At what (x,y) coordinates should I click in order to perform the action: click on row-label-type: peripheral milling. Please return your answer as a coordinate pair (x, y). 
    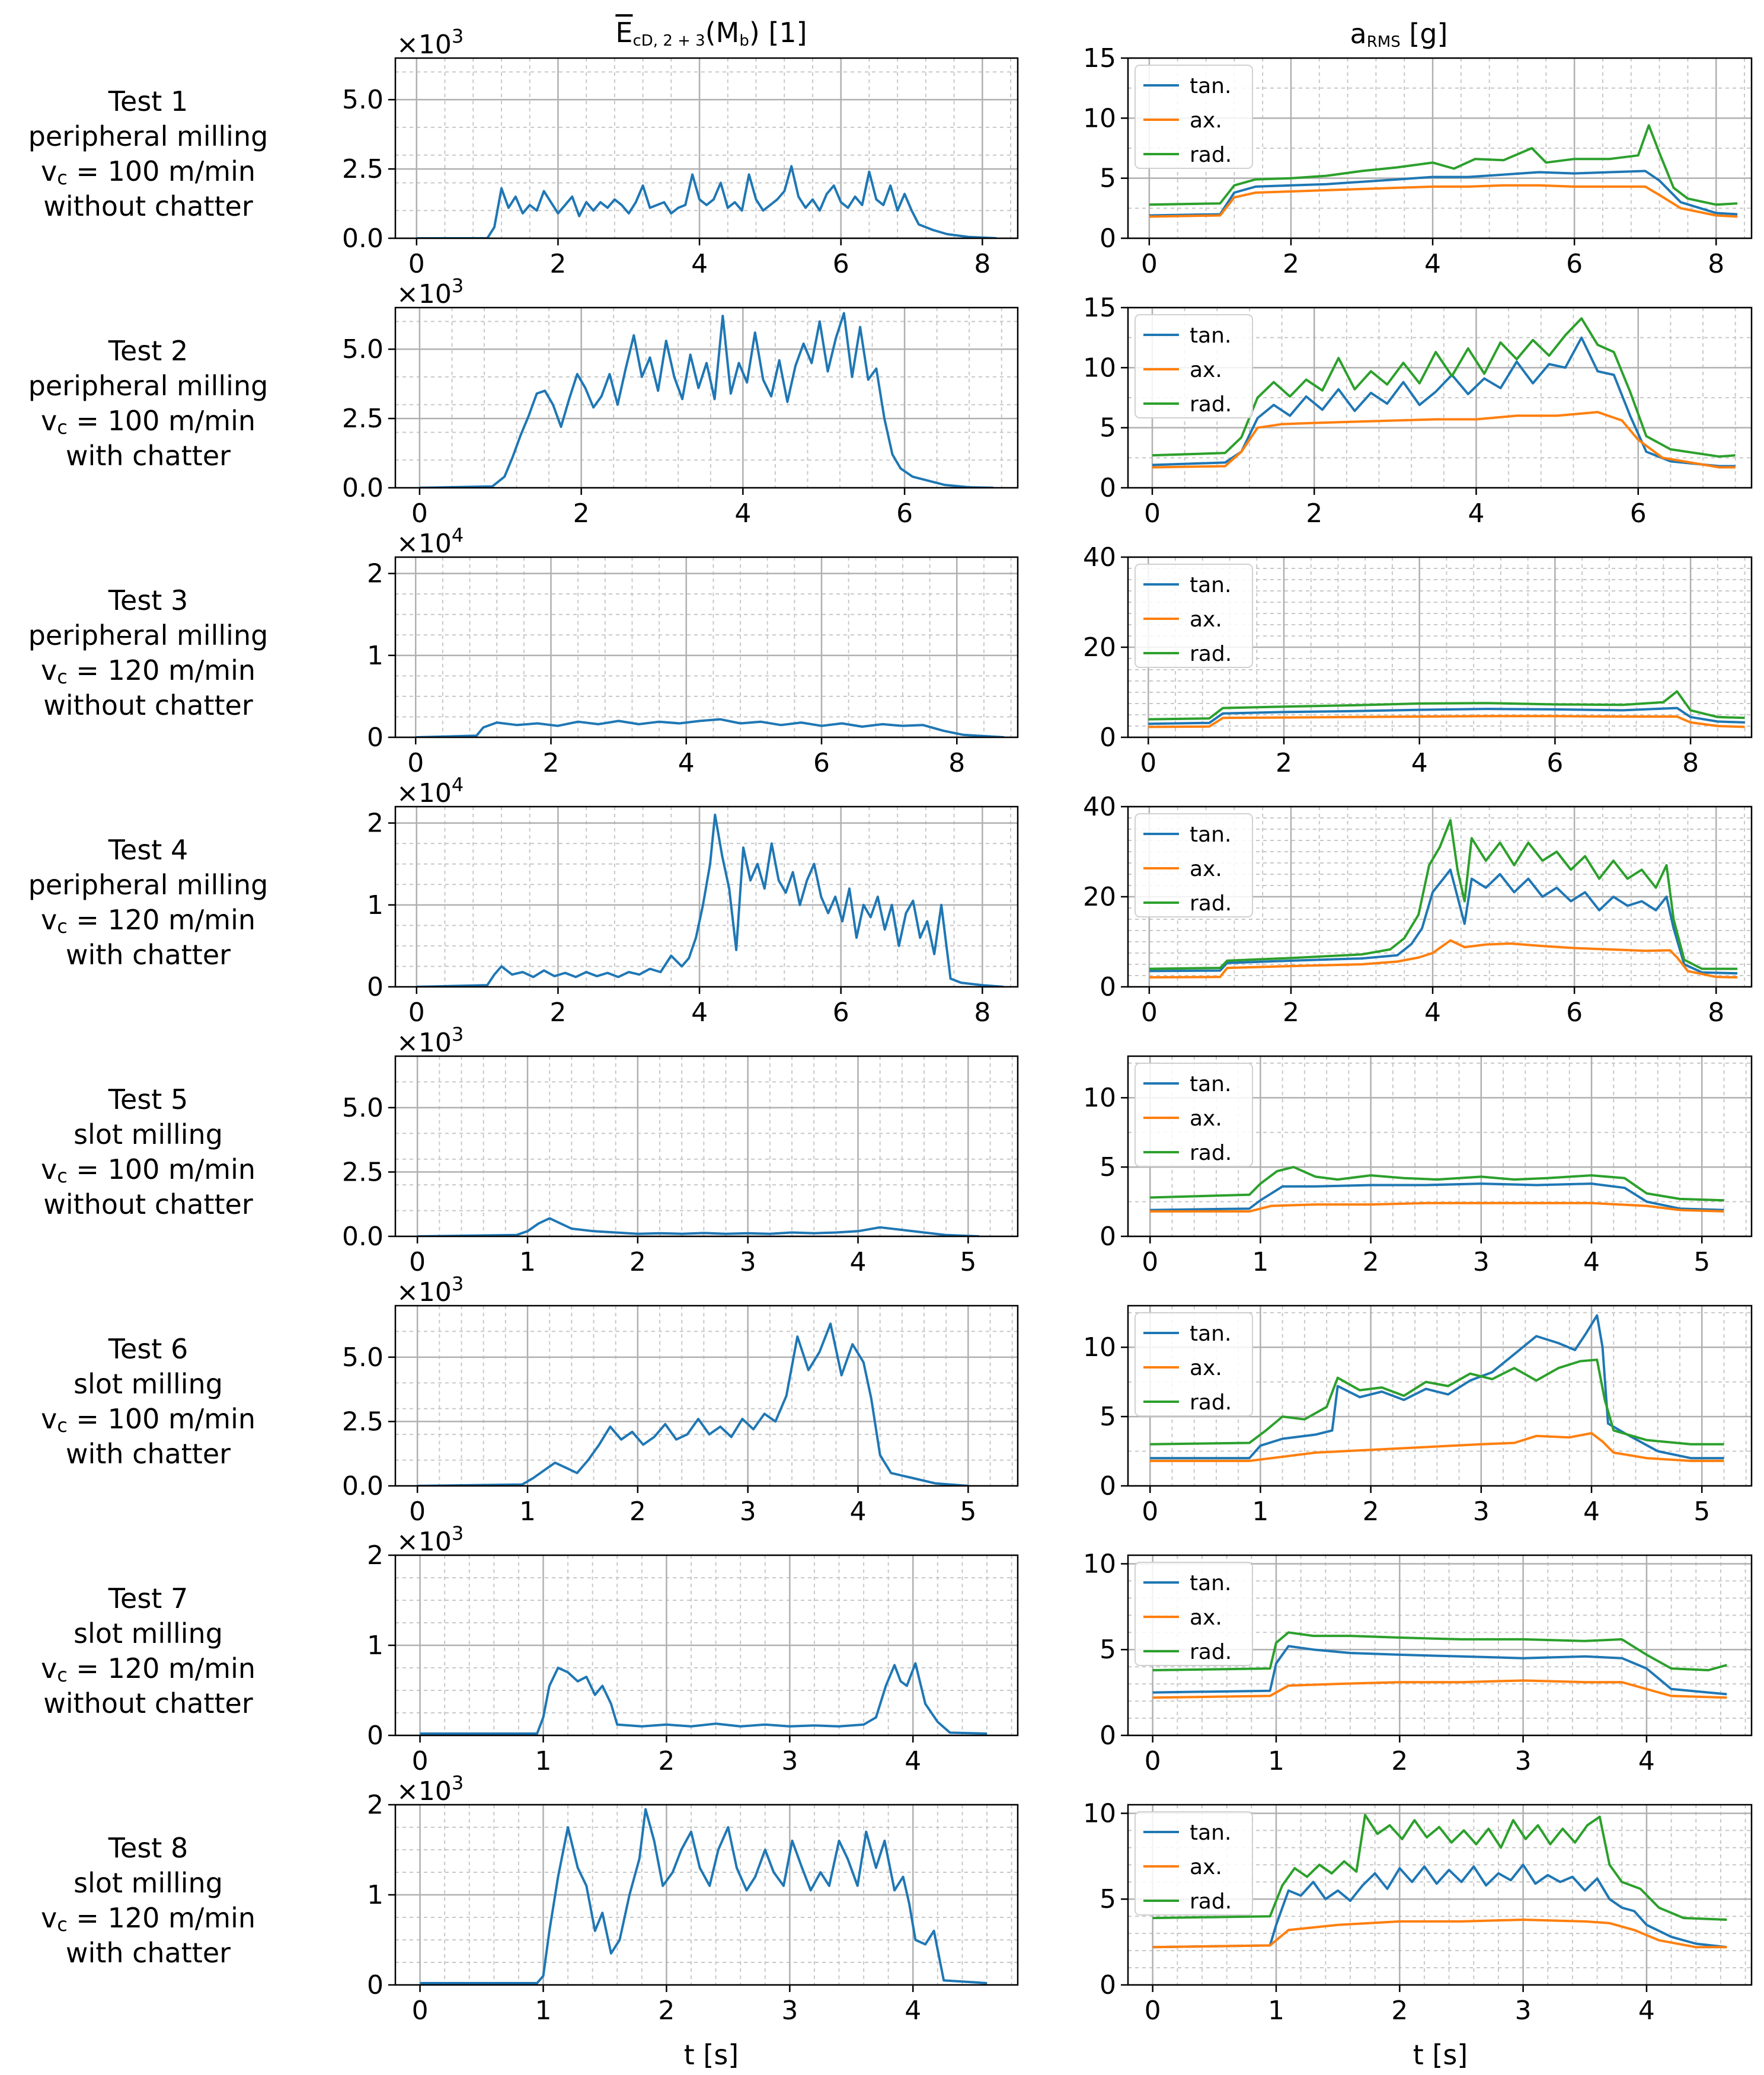
    Looking at the image, I should click on (149, 885).